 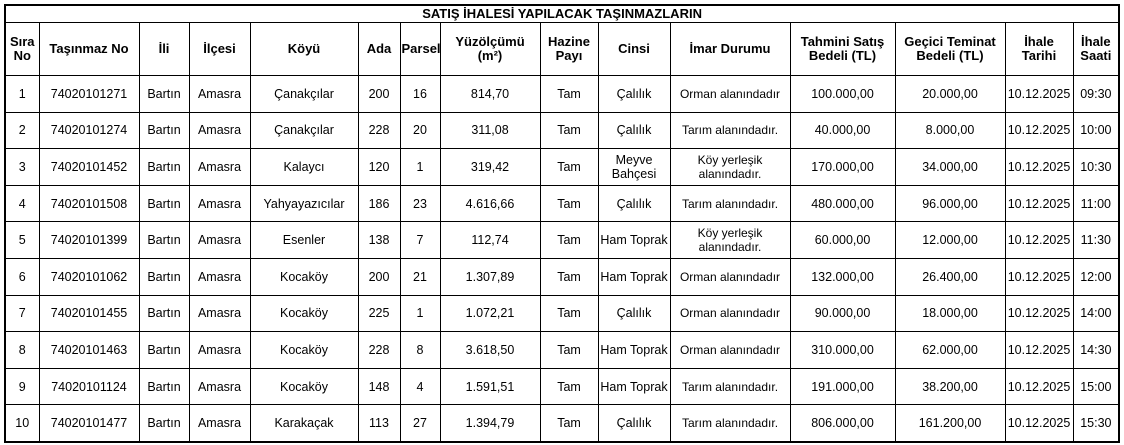 What do you see at coordinates (634, 49) in the screenshot?
I see `header-cinsi: Cinsi` at bounding box center [634, 49].